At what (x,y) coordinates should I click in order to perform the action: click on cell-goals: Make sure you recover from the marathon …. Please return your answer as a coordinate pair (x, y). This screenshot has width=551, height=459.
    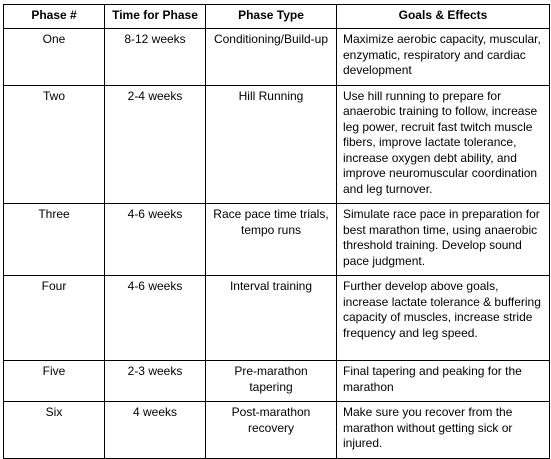
    Looking at the image, I should click on (443, 430).